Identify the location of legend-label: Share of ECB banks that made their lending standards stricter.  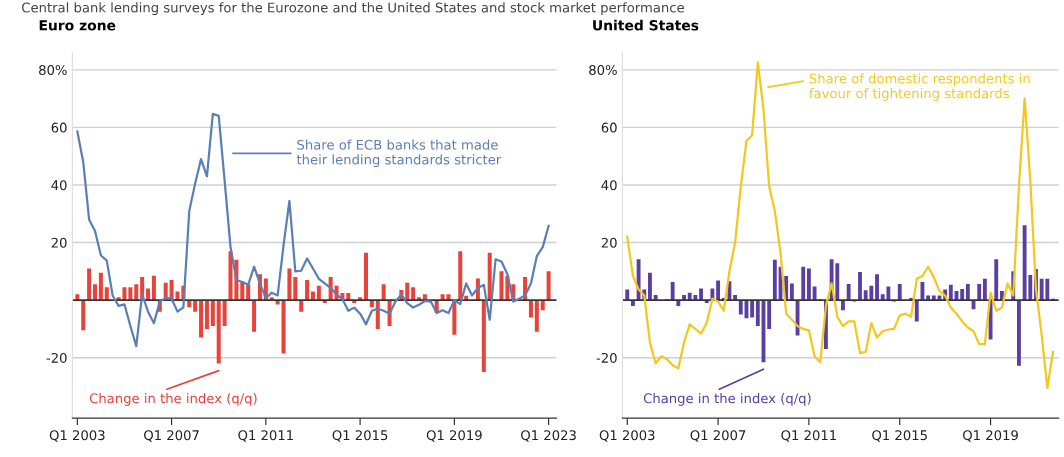
(399, 153).